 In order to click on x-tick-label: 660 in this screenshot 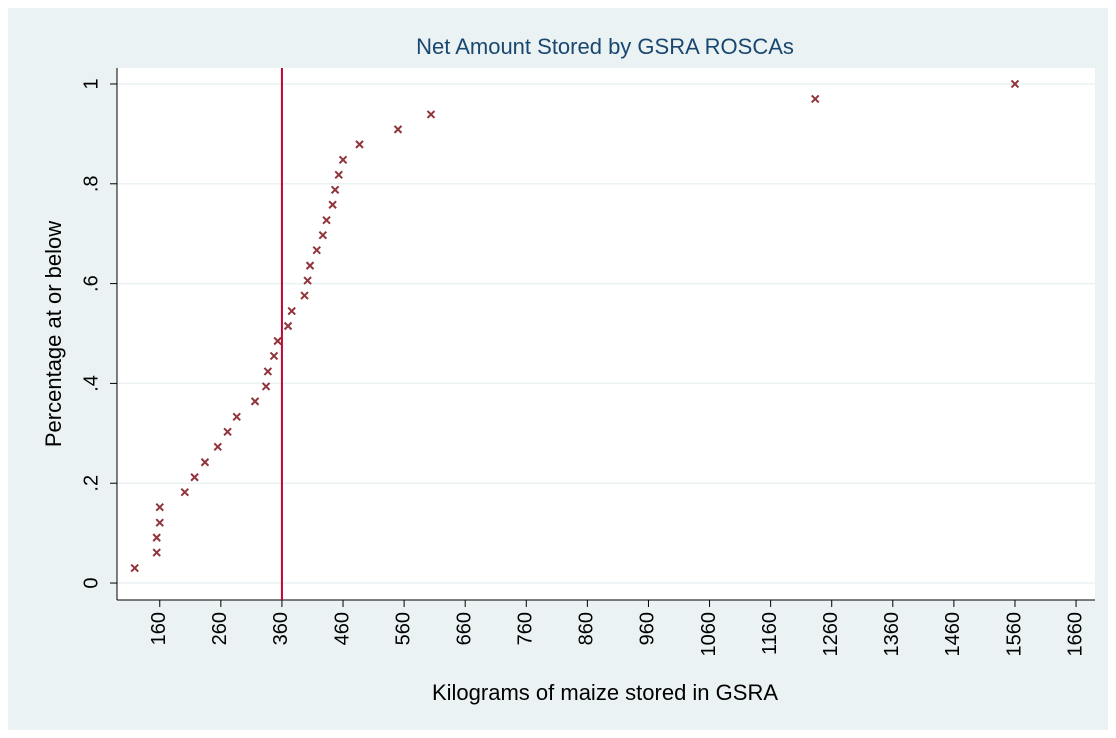, I will do `click(464, 628)`.